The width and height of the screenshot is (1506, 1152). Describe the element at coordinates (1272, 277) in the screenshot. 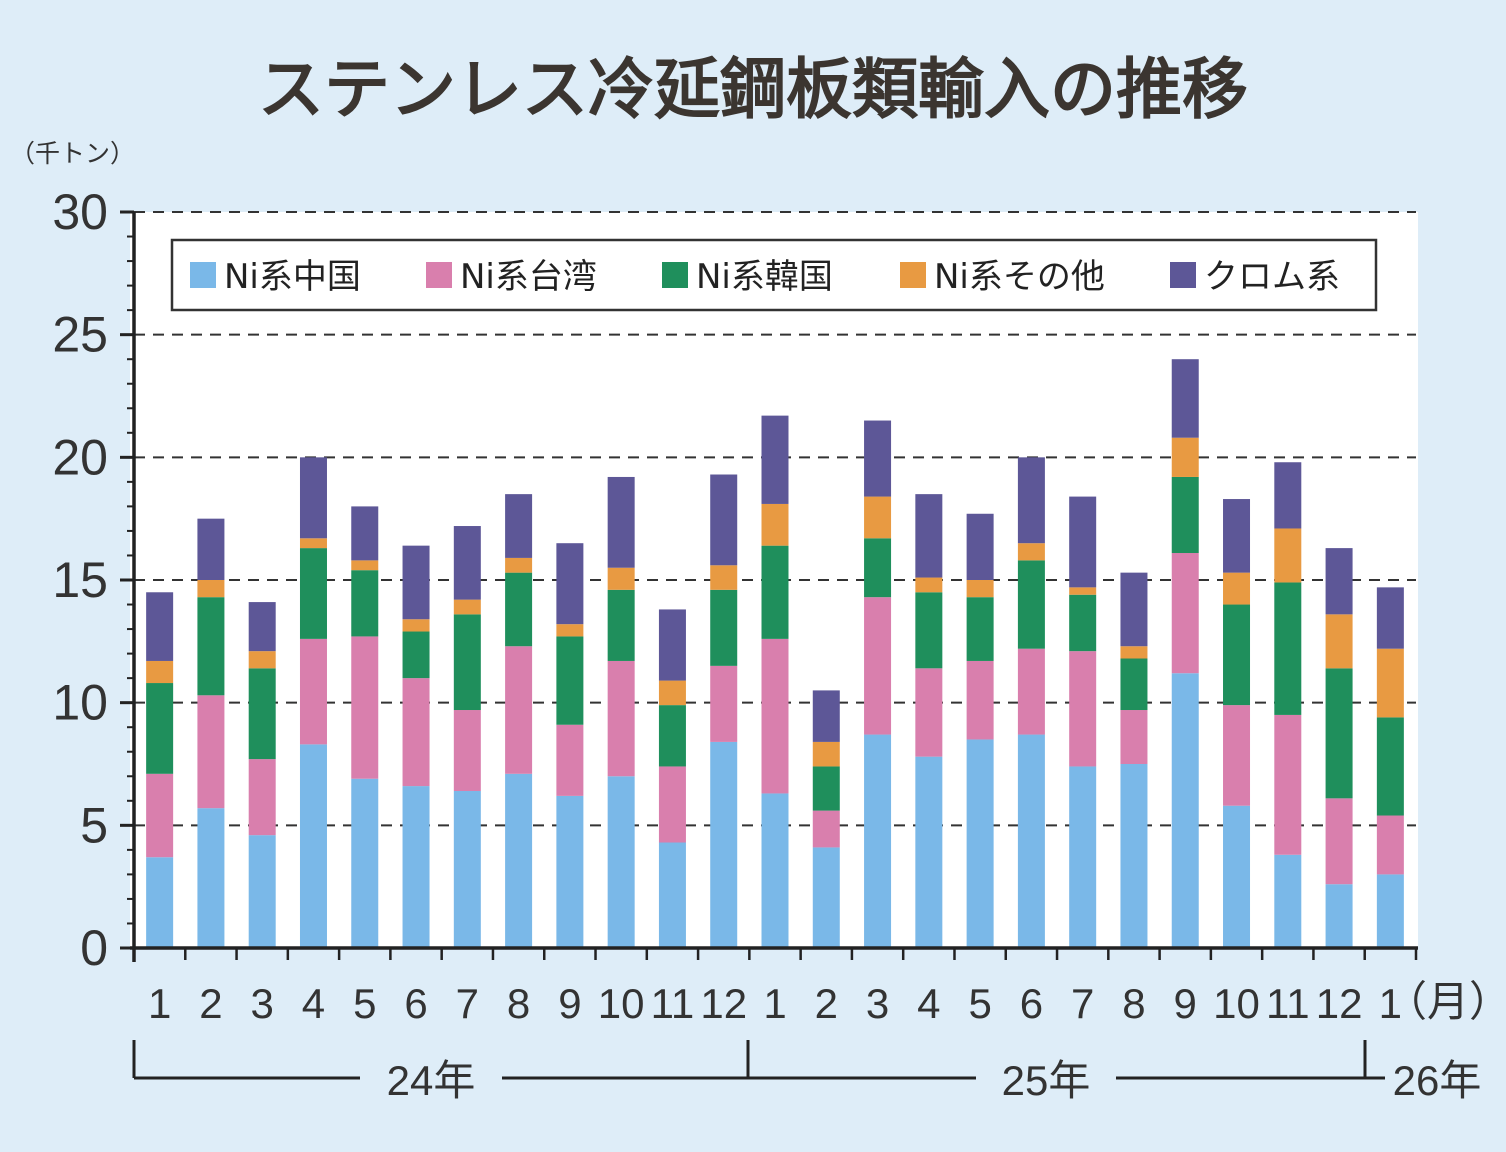

I see `legend-label: クロム系` at that location.